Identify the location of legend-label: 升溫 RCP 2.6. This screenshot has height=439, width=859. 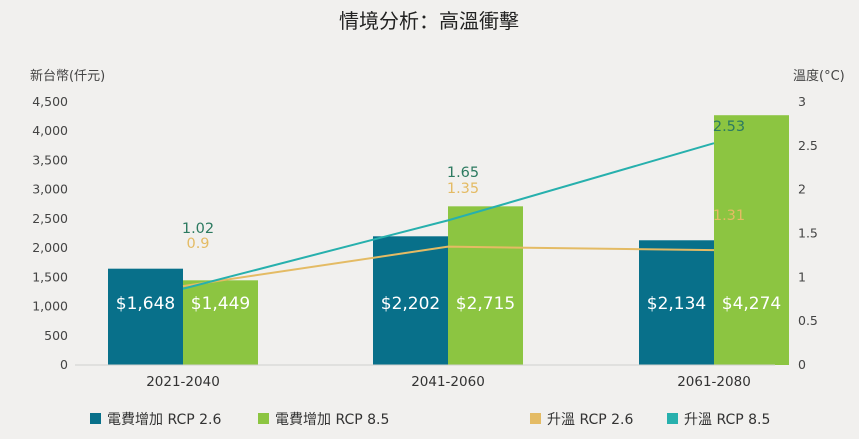
(590, 420).